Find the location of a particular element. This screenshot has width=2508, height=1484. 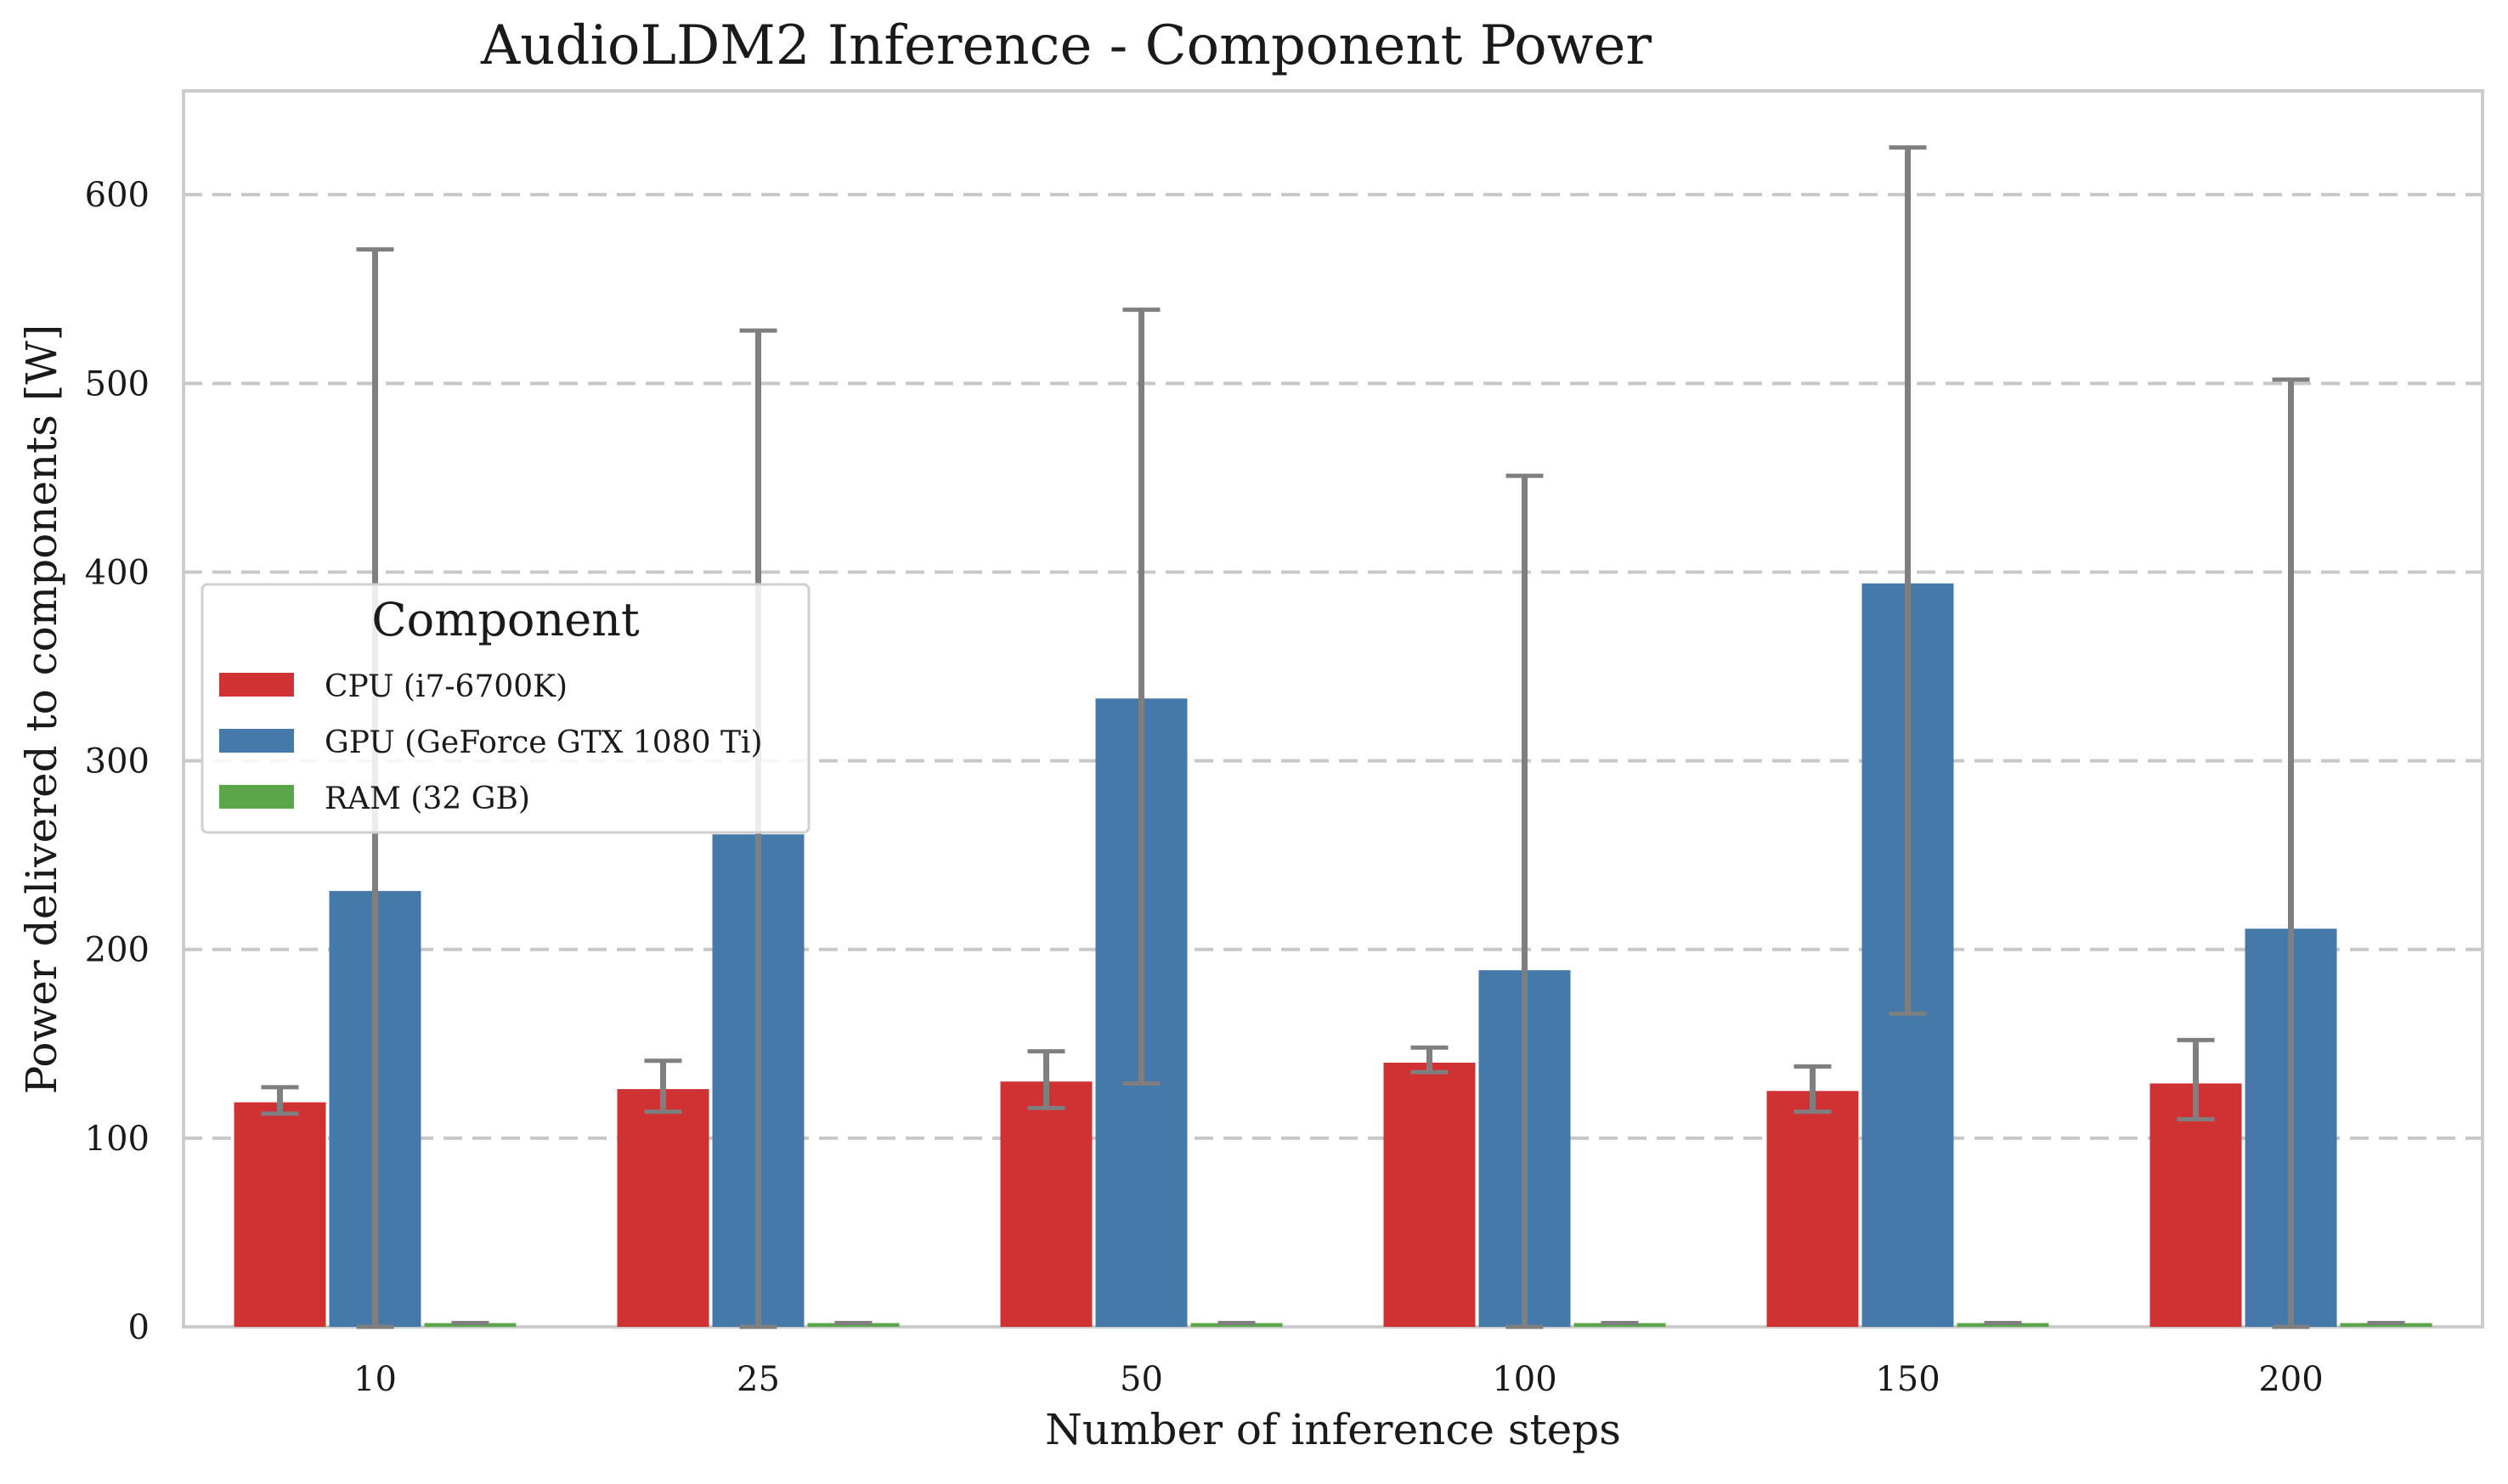

y-tick-labels: 0 100 200 300 400 500 600 is located at coordinates (117, 761).